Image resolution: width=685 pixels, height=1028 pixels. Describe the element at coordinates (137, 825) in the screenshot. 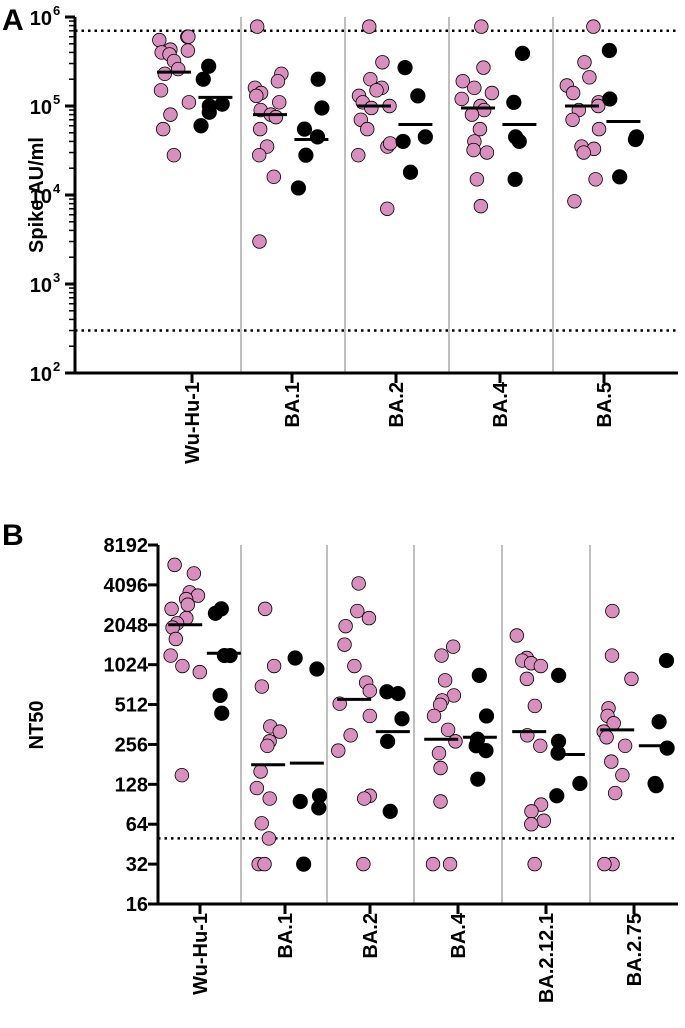

I see `y-tick-label: 64` at that location.